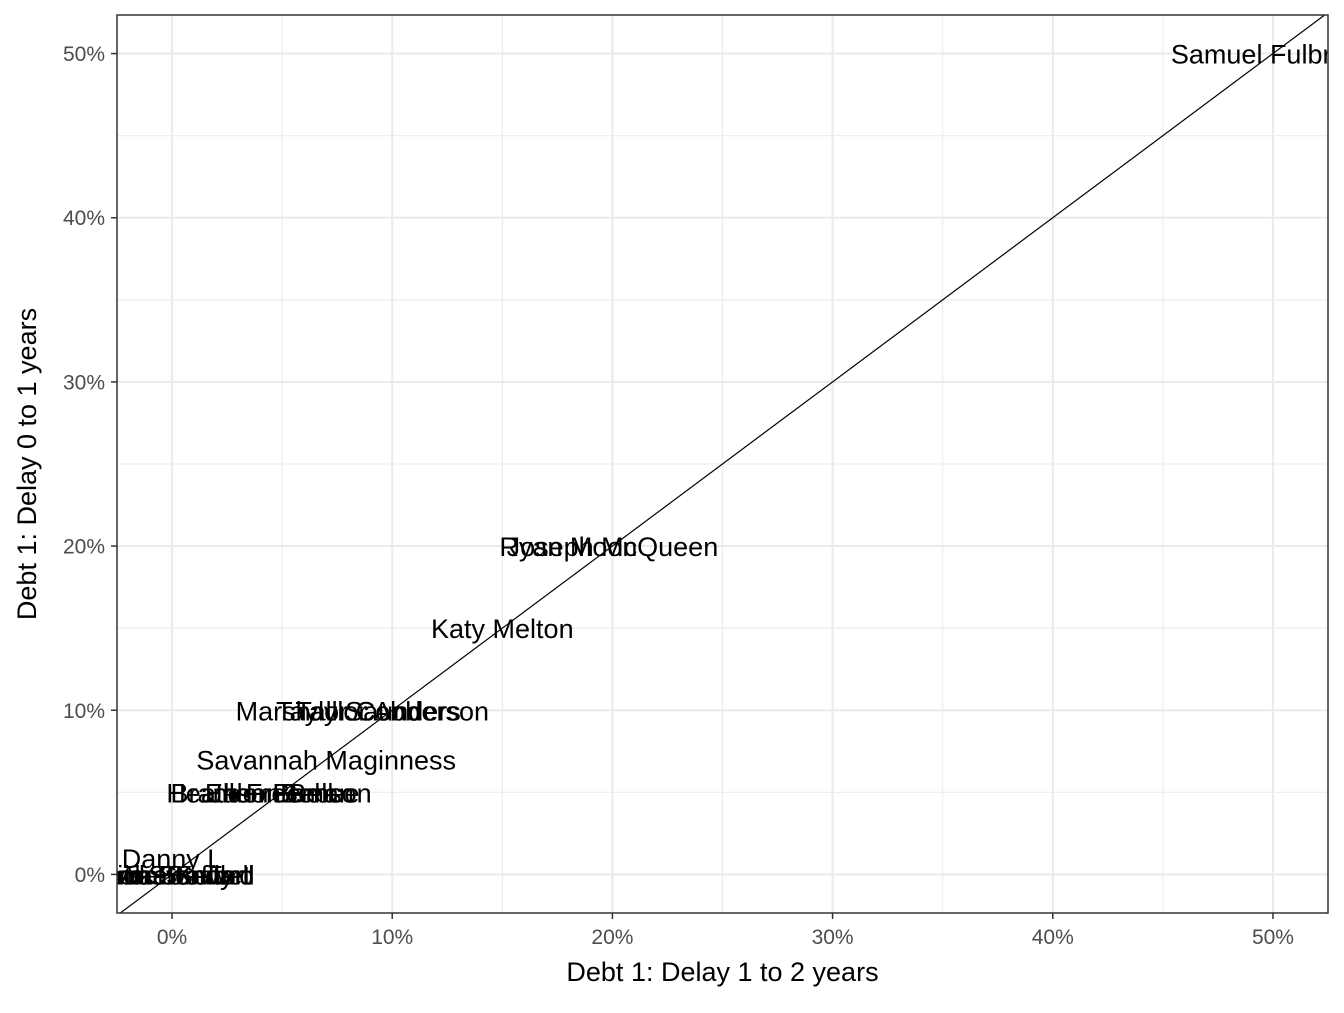 The image size is (1344, 1013). I want to click on point-label: Samuel Fulbright, so click(1257, 55).